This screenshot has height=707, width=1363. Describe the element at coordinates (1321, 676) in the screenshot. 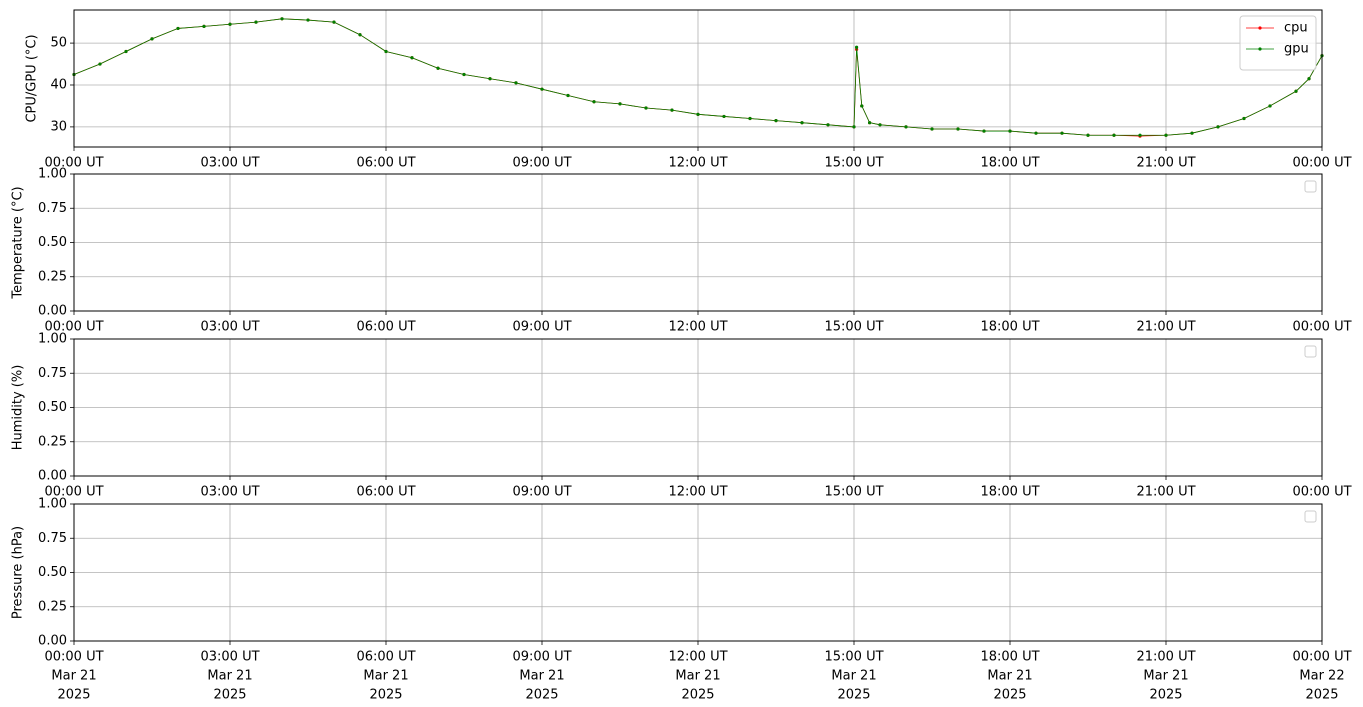

I see `x-tick-label: Mar 22` at that location.